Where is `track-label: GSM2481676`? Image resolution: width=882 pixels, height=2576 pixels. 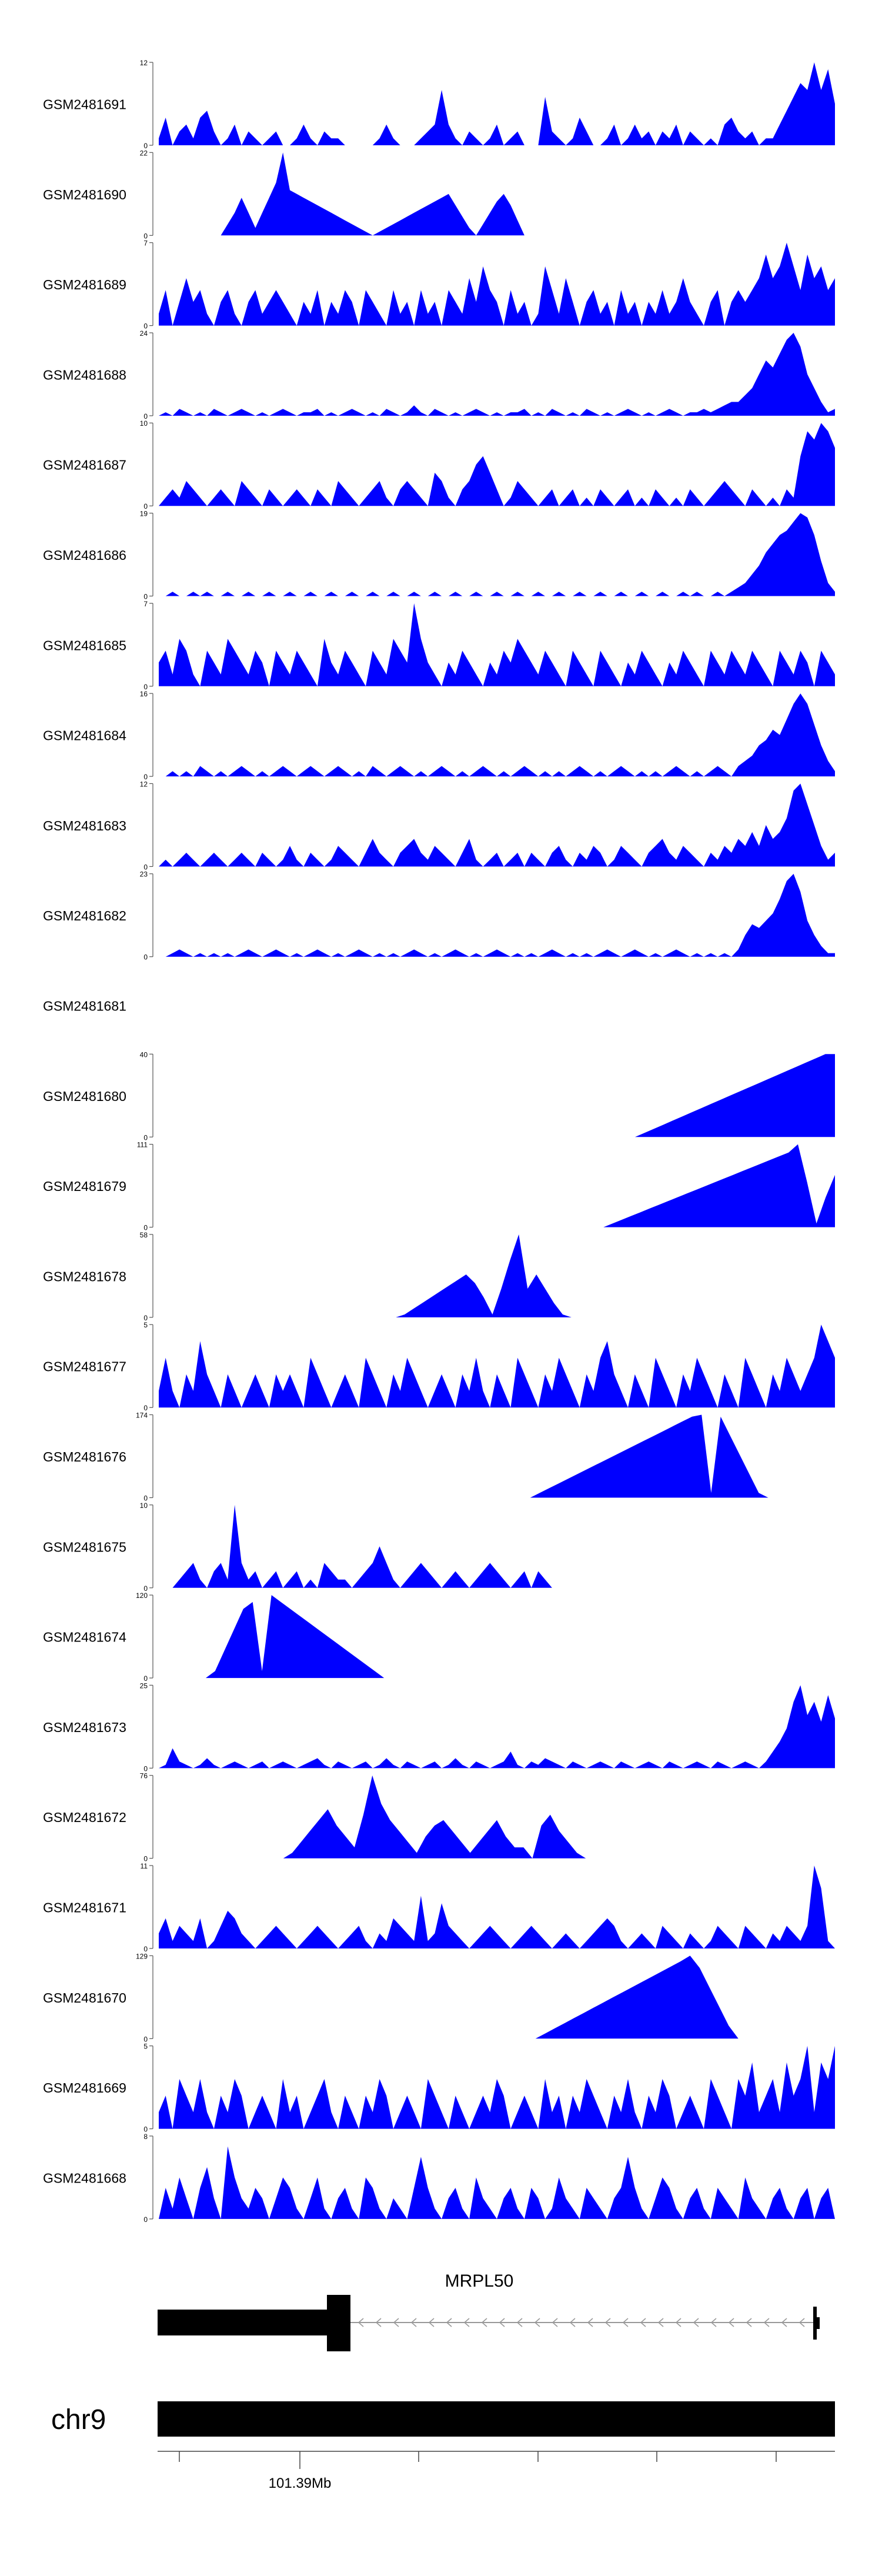 track-label: GSM2481676 is located at coordinates (84, 1456).